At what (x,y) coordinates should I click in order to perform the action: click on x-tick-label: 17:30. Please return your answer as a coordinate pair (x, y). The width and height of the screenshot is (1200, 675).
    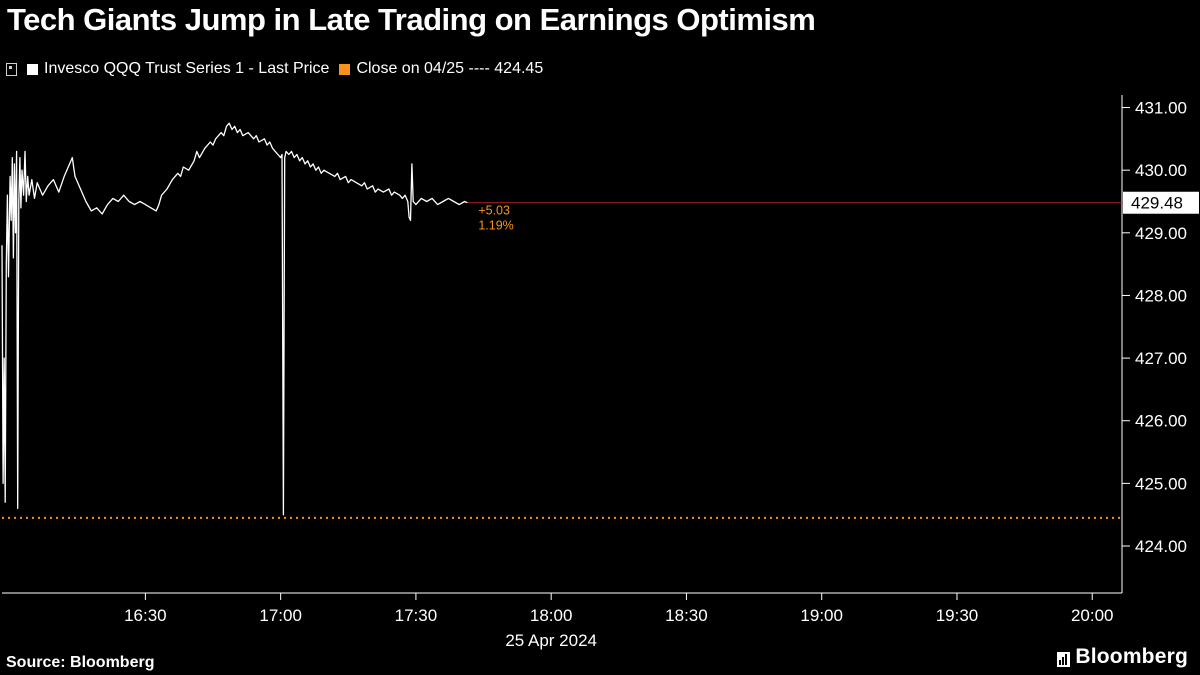
    Looking at the image, I should click on (416, 615).